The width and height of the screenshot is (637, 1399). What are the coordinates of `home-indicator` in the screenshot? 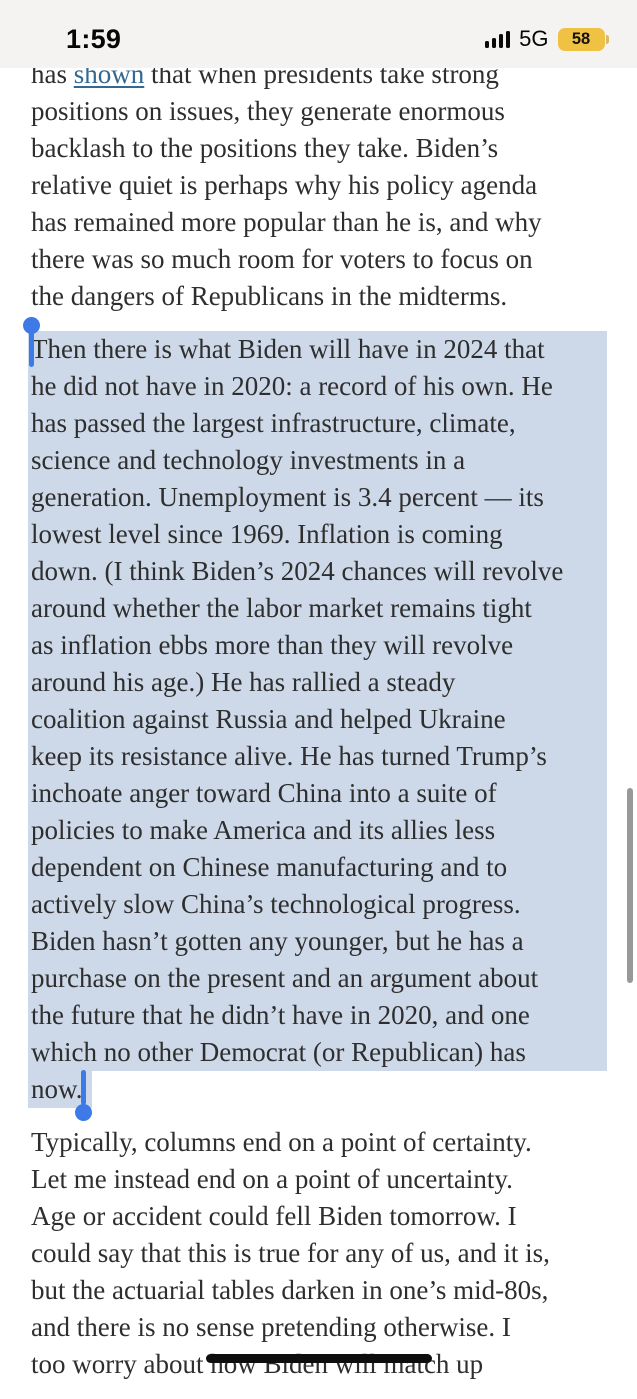 It's located at (319, 1358).